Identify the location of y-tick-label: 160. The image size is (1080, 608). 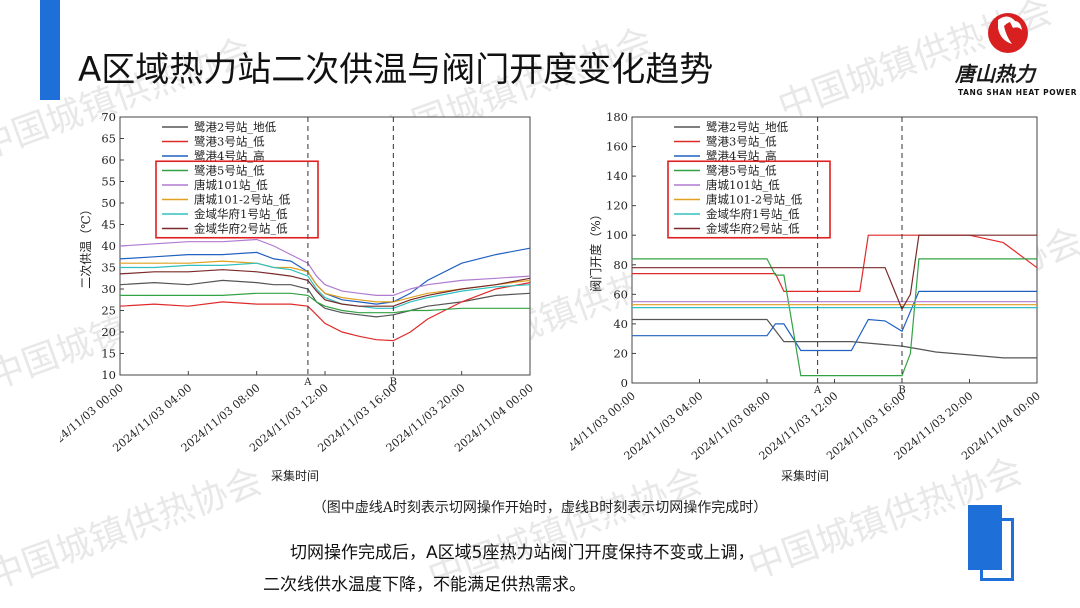
(617, 147).